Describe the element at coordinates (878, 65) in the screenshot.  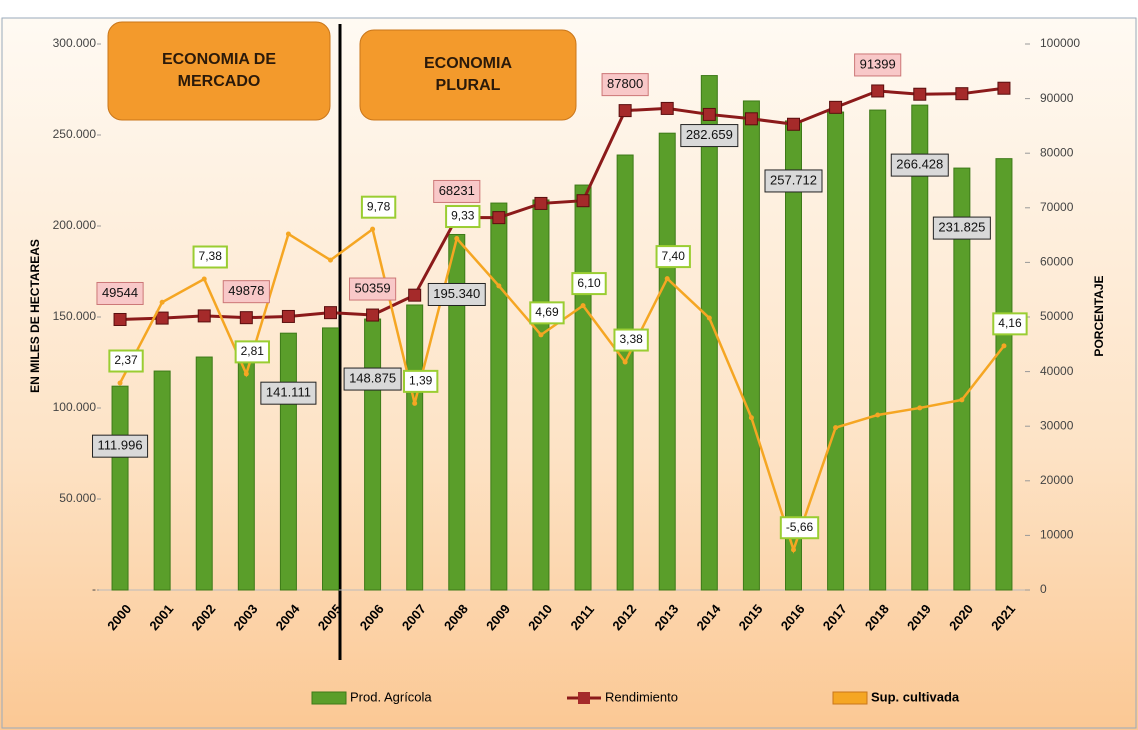
I see `data-label: 91399` at that location.